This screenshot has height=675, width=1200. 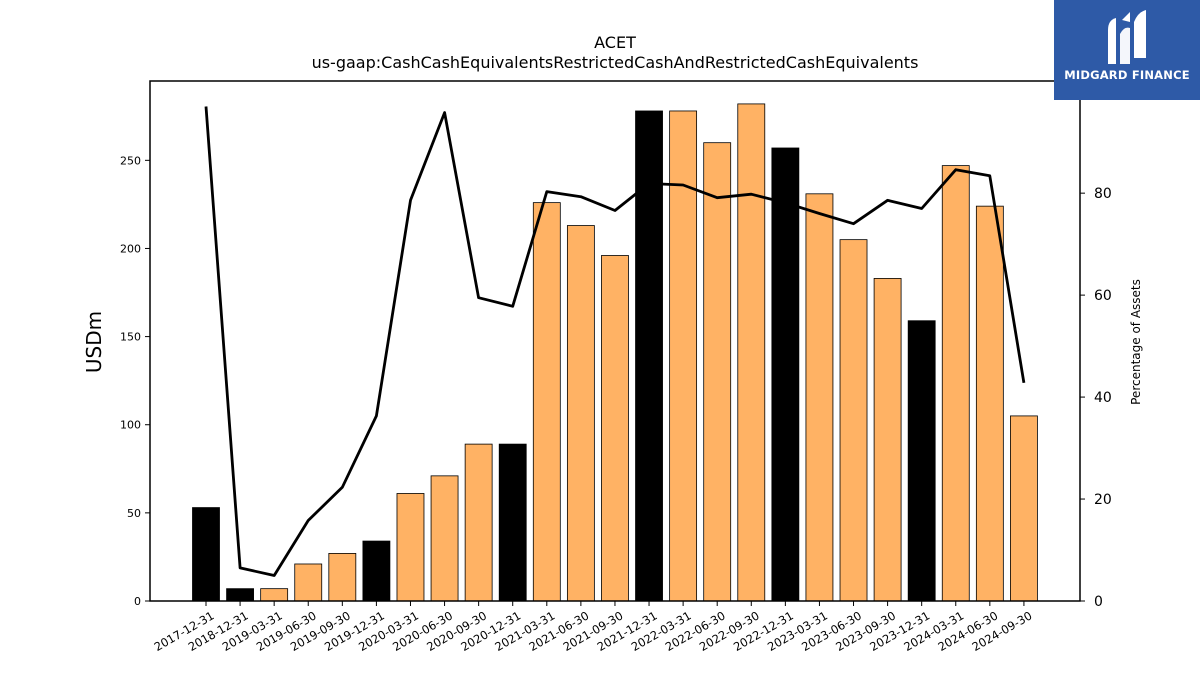 What do you see at coordinates (1098, 602) in the screenshot?
I see `y2-tick-label: 0` at bounding box center [1098, 602].